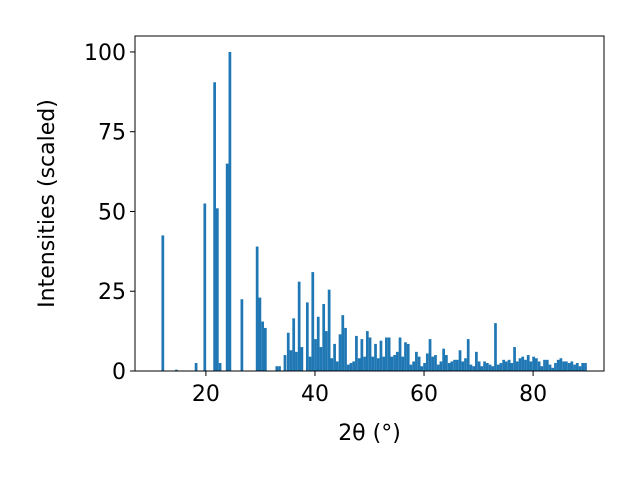  I want to click on x-tick-label: 80, so click(533, 394).